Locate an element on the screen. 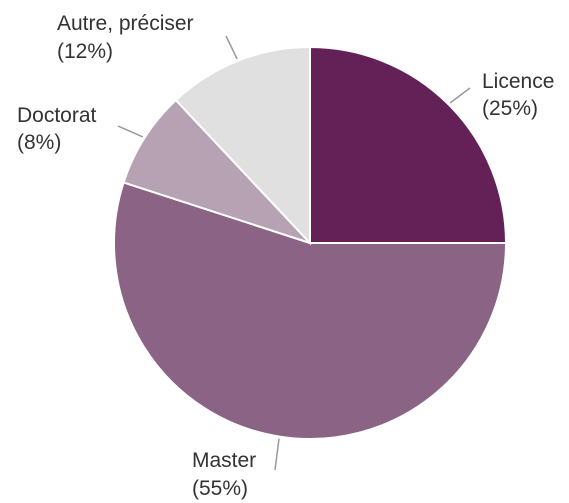  pie-slice-doctorat is located at coordinates (216, 171).